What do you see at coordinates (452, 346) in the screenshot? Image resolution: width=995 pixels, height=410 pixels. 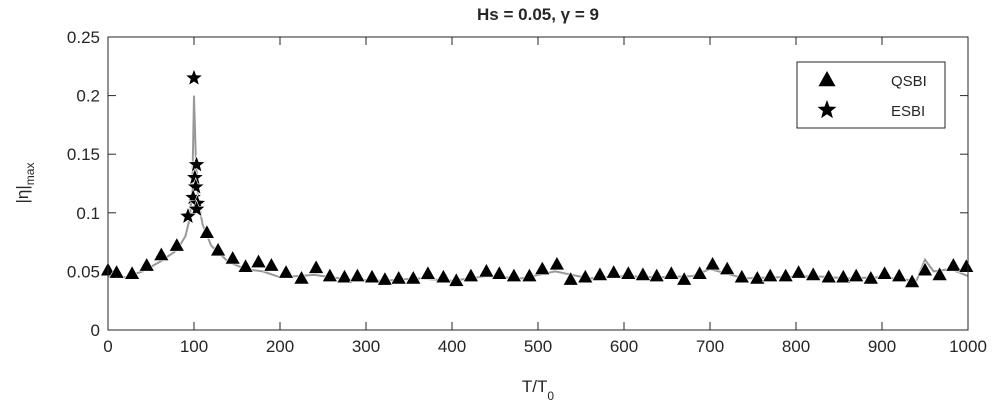 I see `x-tick-label: 400` at bounding box center [452, 346].